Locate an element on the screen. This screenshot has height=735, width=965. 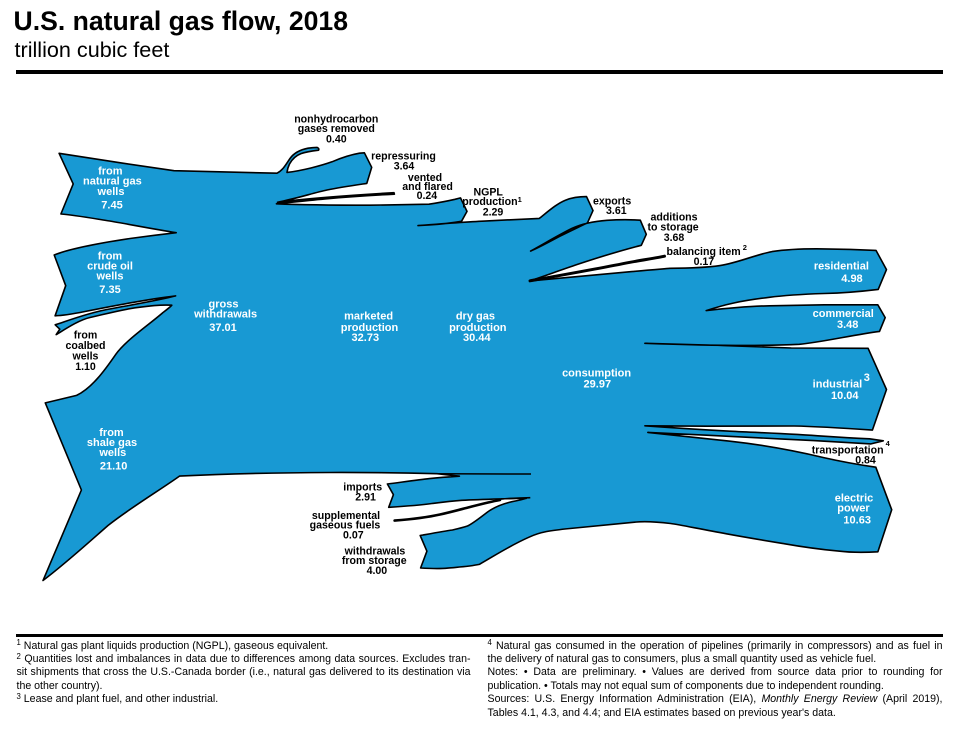
svg-text: industrial is located at coordinates (838, 385).